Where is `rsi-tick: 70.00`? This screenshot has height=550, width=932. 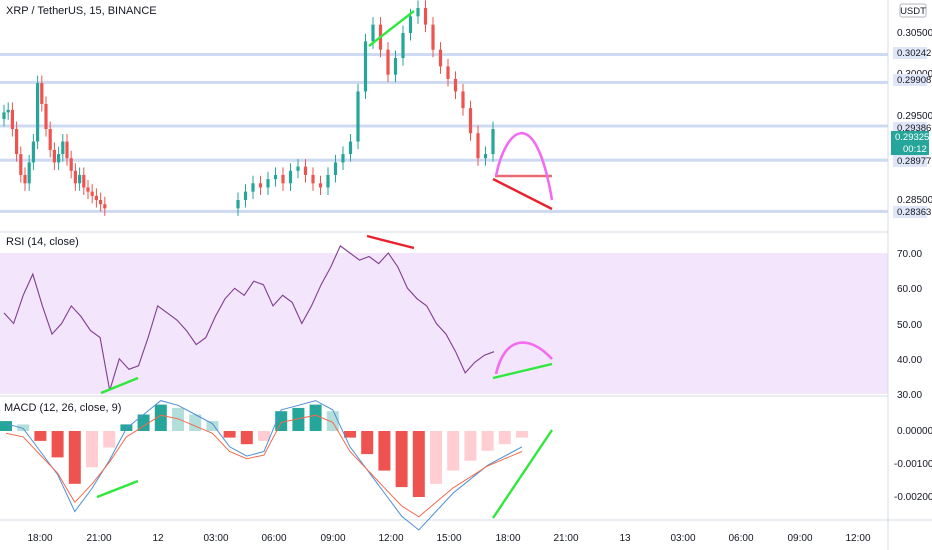
rsi-tick: 70.00 is located at coordinates (909, 254).